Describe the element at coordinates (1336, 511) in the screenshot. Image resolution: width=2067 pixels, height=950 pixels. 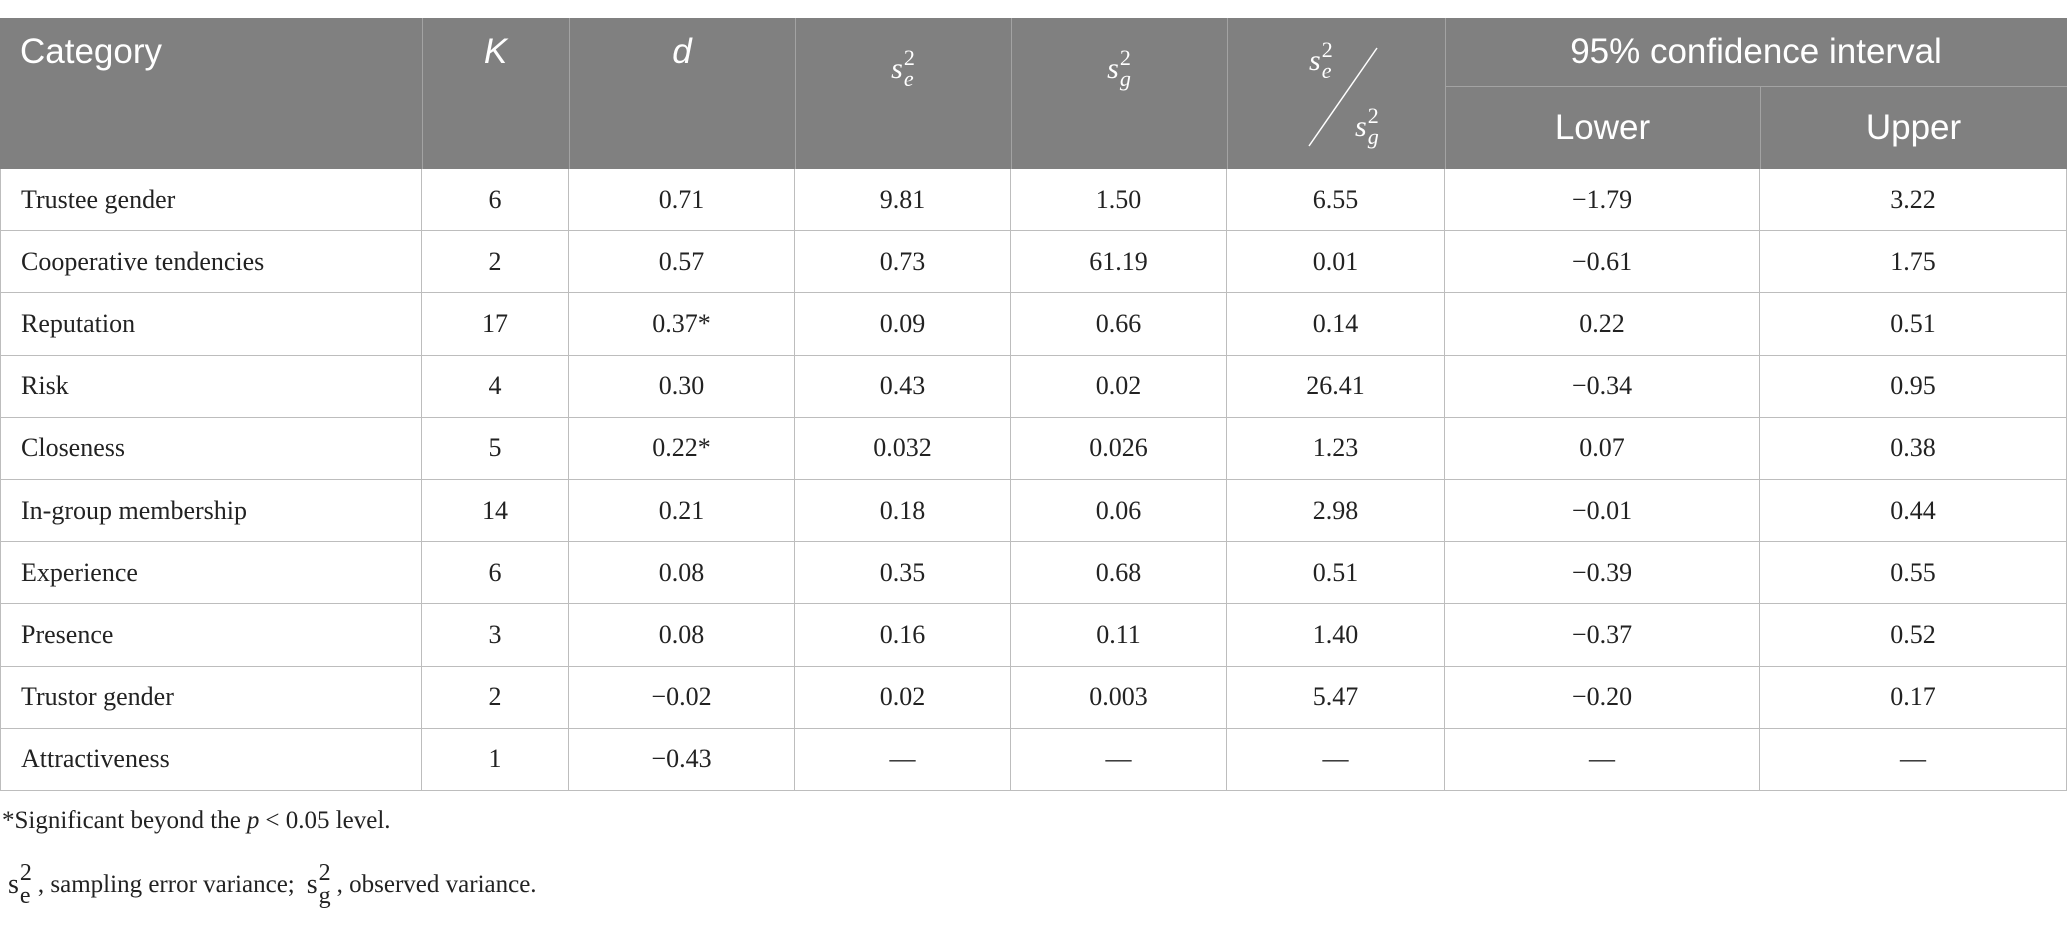
I see `table-cell: 2.98` at that location.